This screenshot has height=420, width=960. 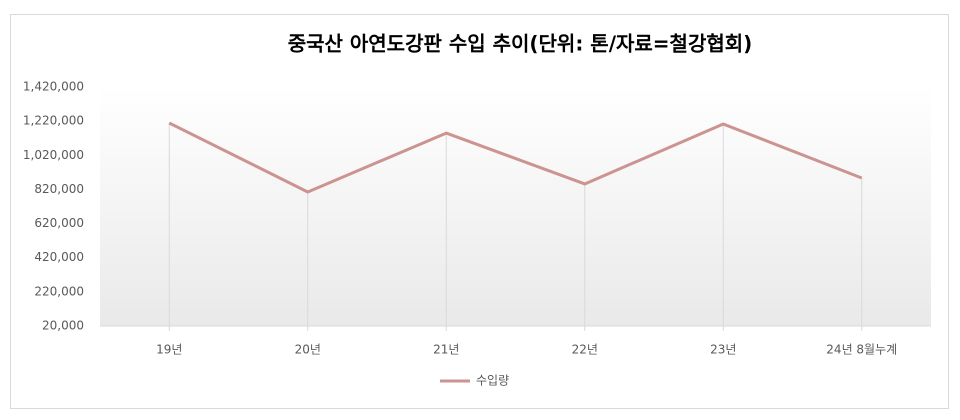 I want to click on data-line, so click(x=515, y=157).